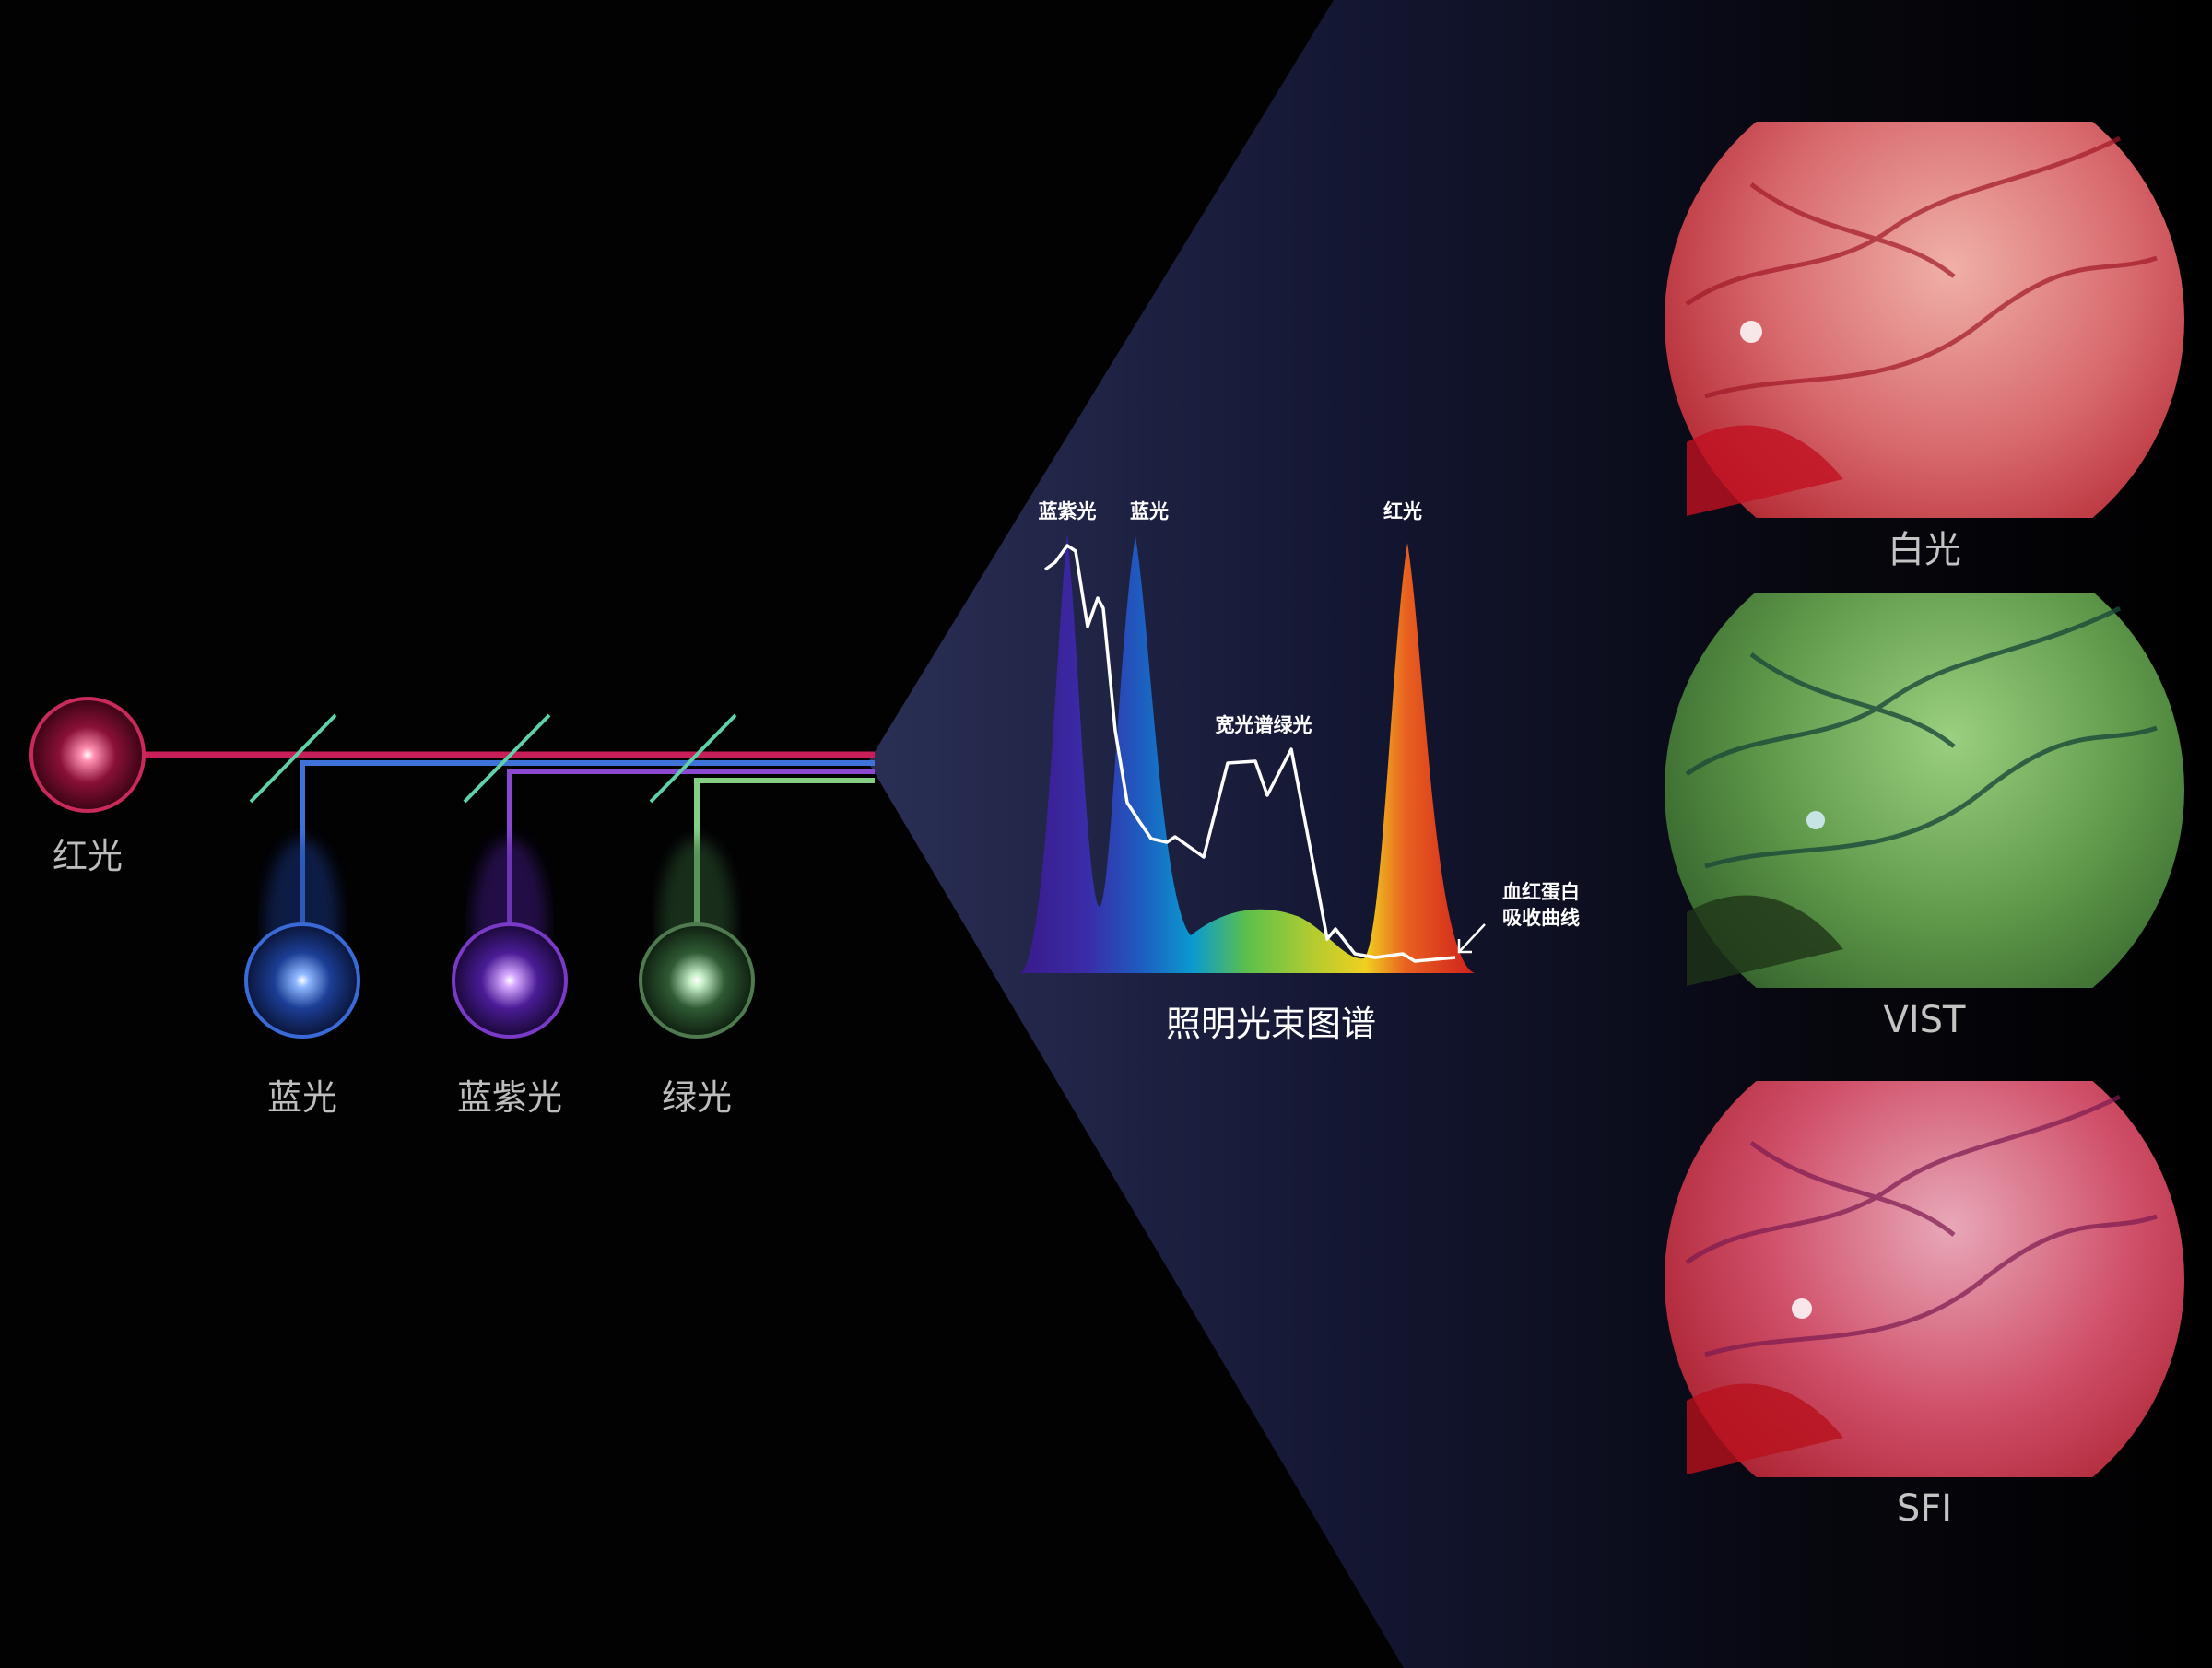  I want to click on led-violet: 蓝紫光, so click(510, 978).